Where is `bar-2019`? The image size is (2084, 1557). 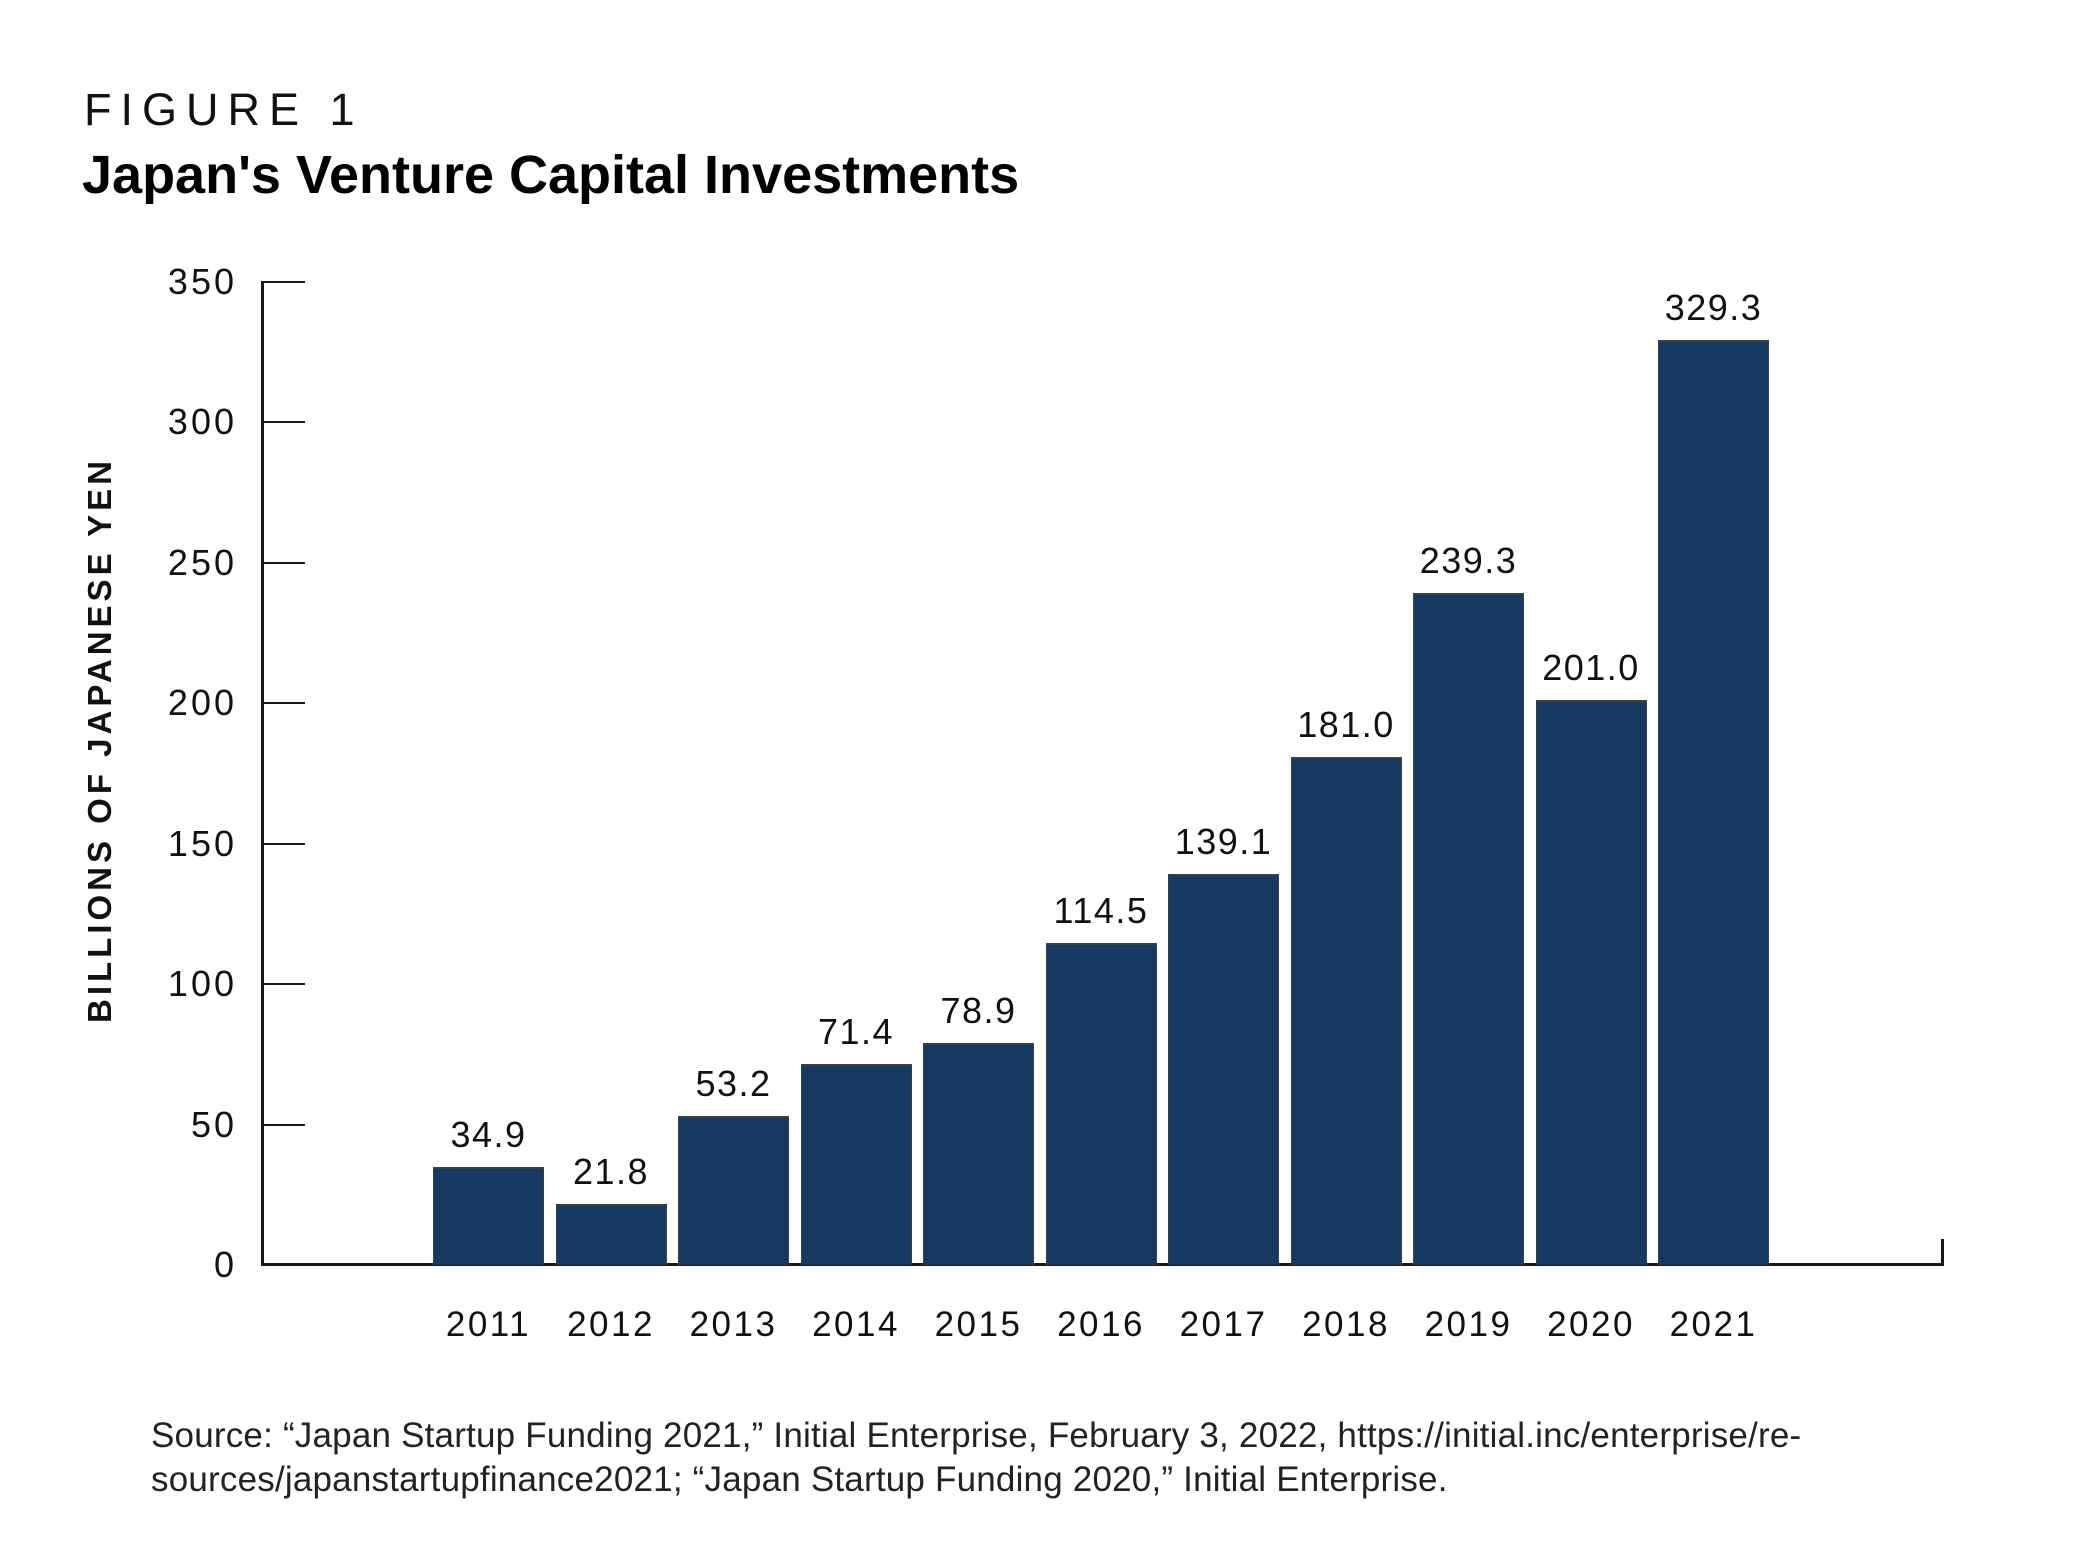 bar-2019 is located at coordinates (1468, 928).